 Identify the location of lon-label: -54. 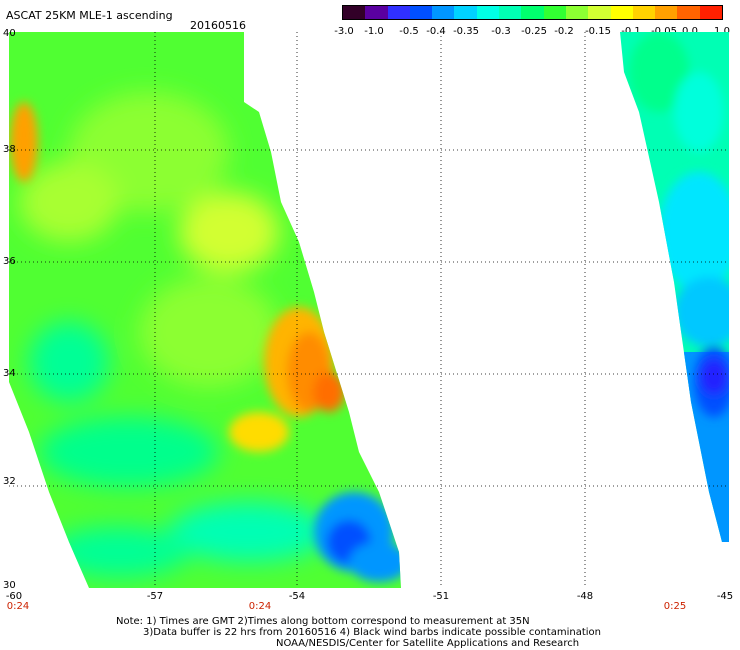
(297, 596).